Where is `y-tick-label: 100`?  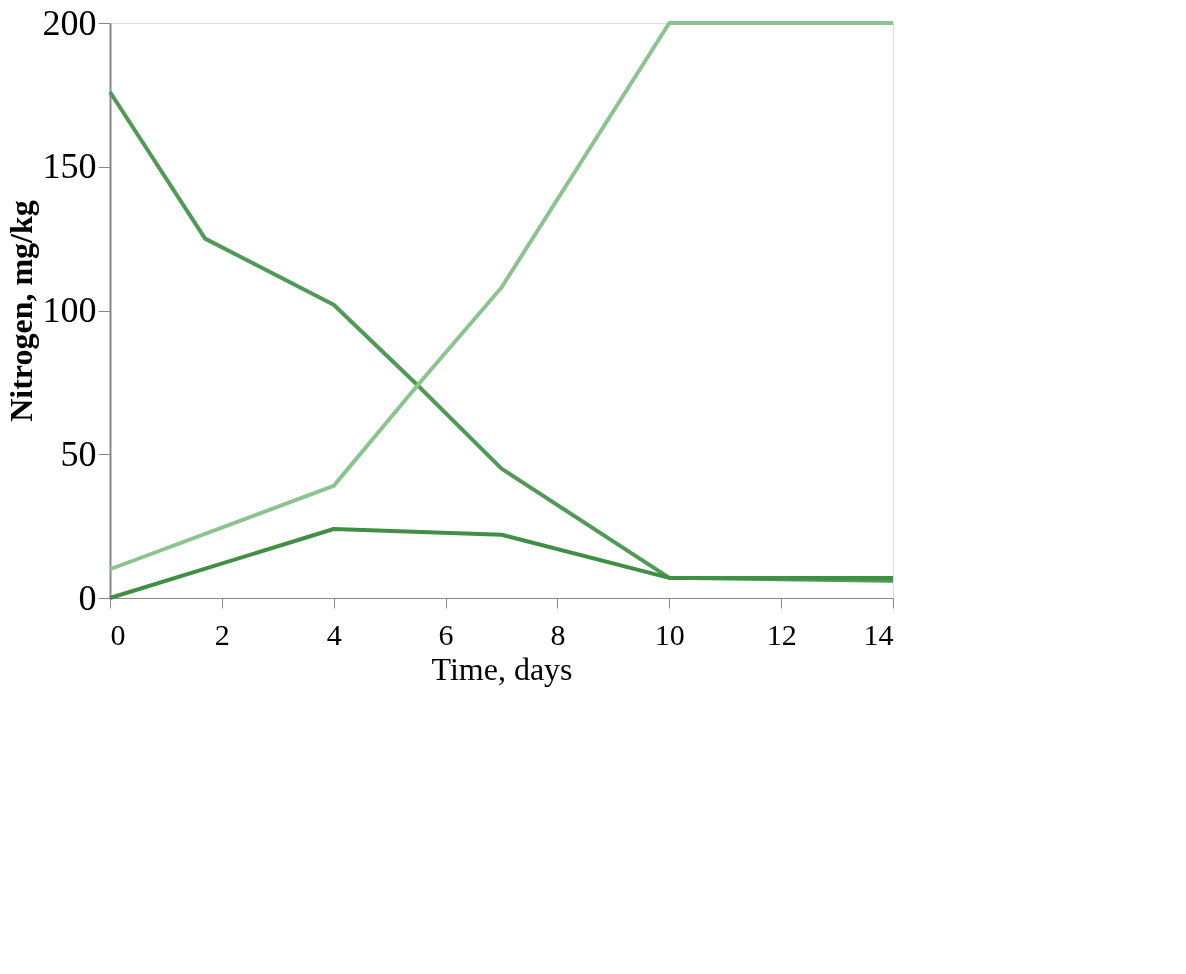 y-tick-label: 100 is located at coordinates (69, 310).